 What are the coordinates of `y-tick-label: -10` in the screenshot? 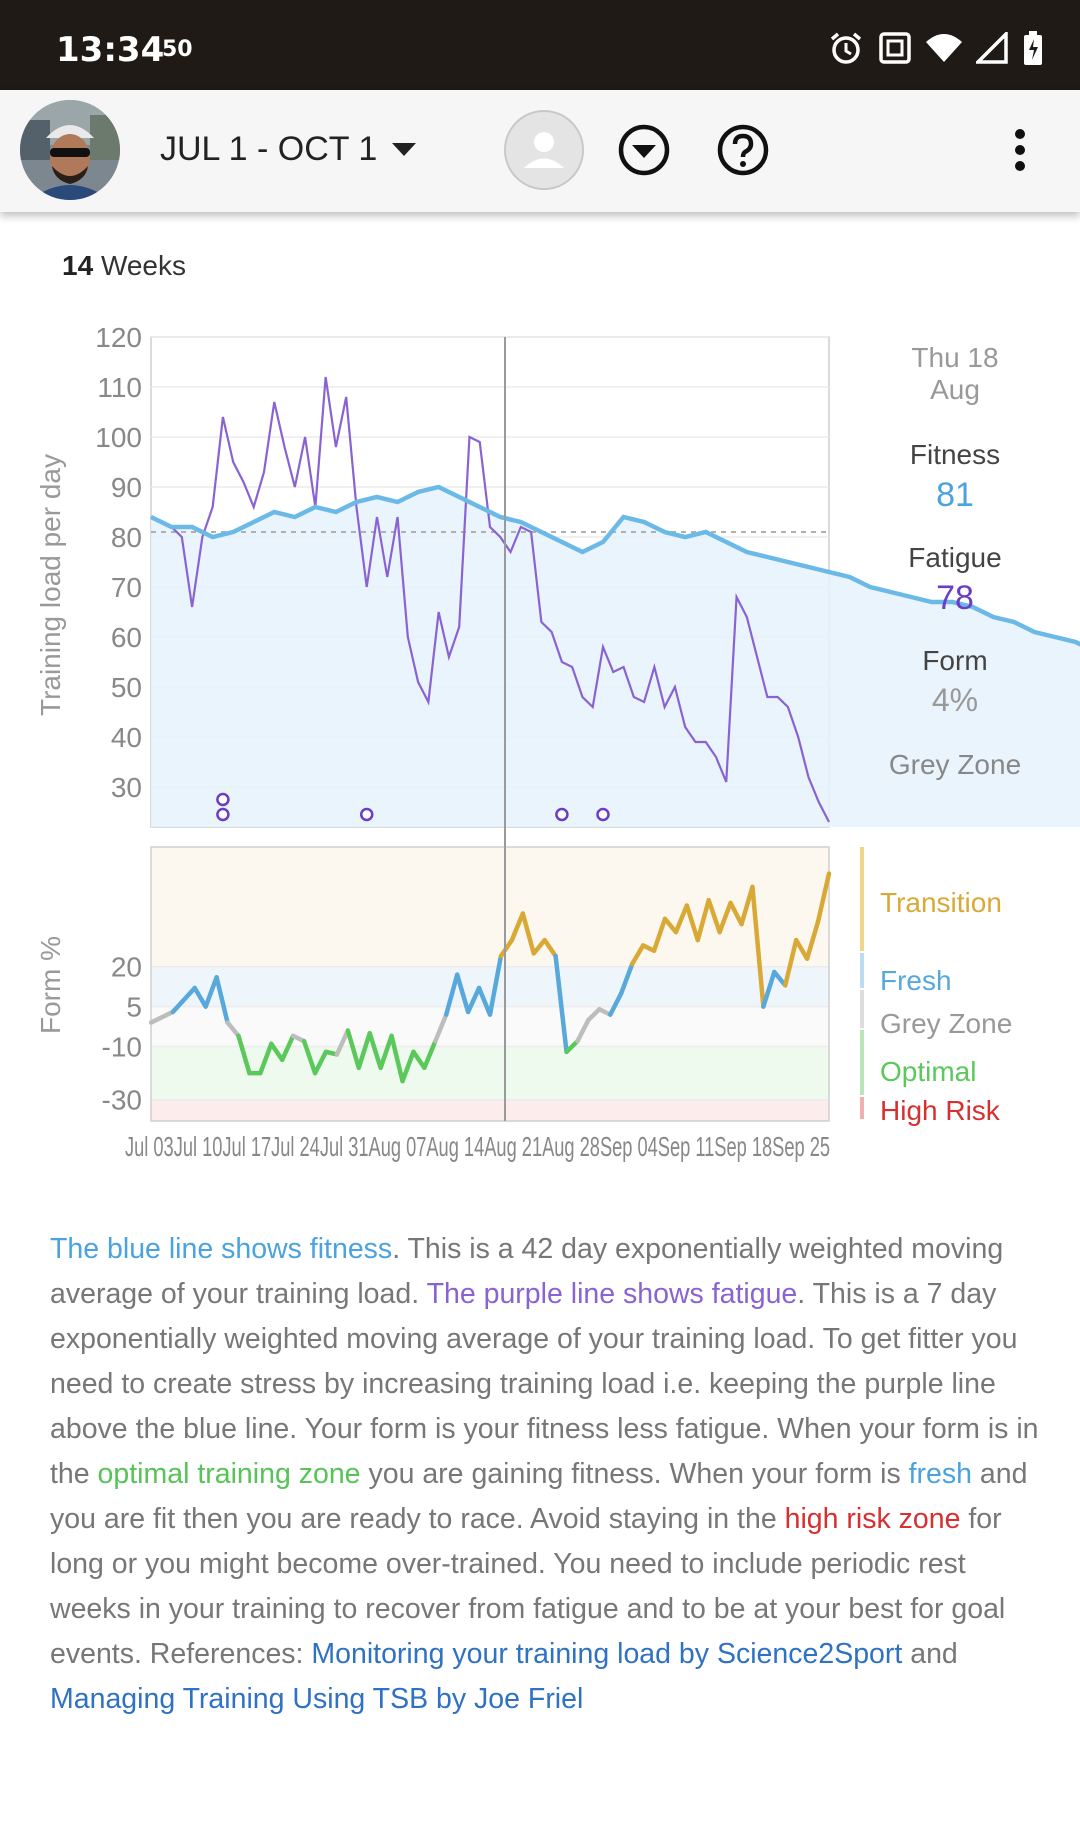 It's located at (122, 1047).